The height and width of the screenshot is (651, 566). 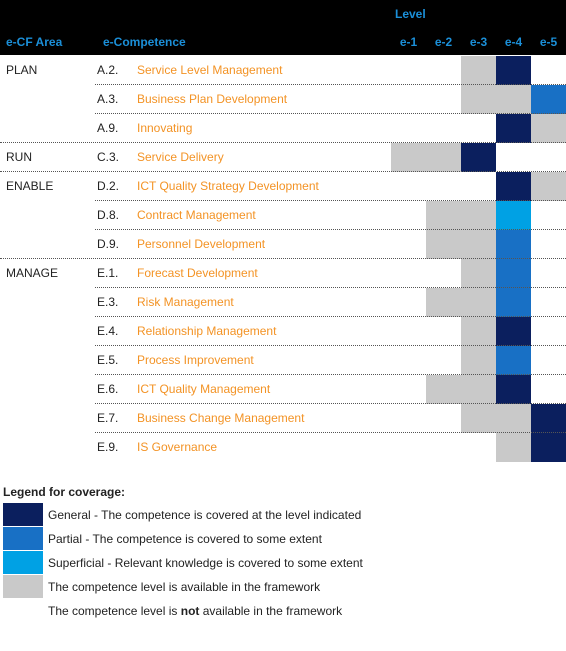 I want to click on competence-code: E.5., so click(x=108, y=360).